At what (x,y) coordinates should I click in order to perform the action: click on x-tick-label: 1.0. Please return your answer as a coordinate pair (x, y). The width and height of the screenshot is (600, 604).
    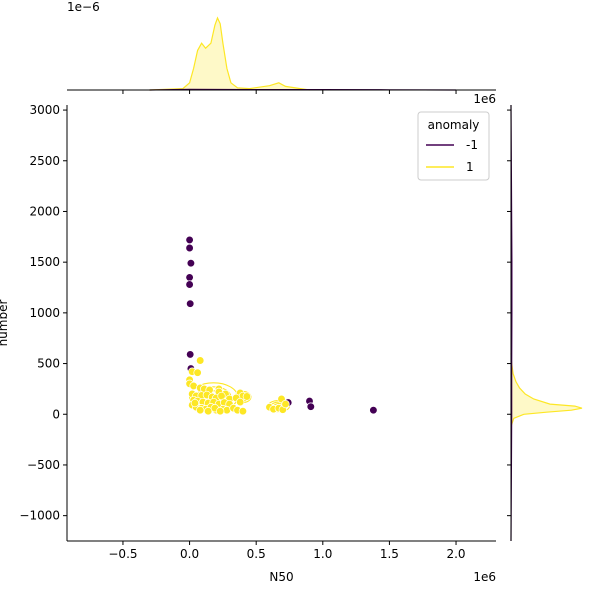
    Looking at the image, I should click on (322, 554).